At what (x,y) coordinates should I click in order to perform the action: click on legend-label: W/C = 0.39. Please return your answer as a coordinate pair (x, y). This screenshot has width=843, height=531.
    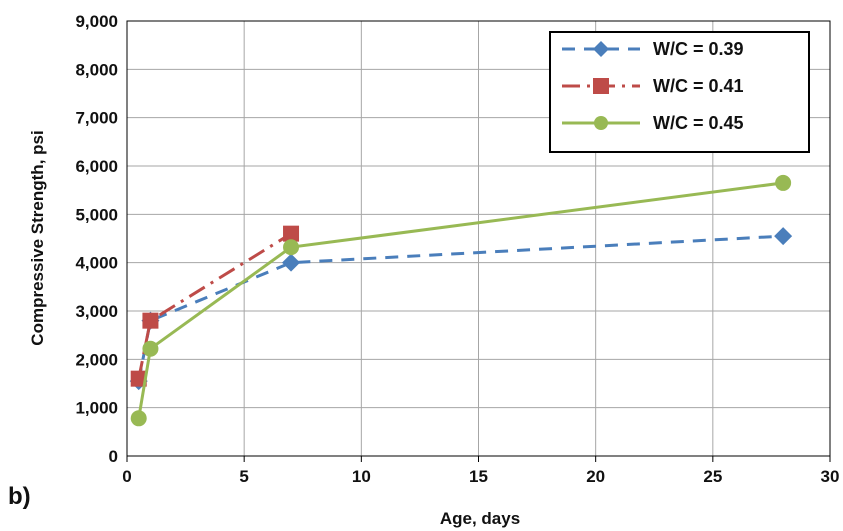
    Looking at the image, I should click on (698, 49).